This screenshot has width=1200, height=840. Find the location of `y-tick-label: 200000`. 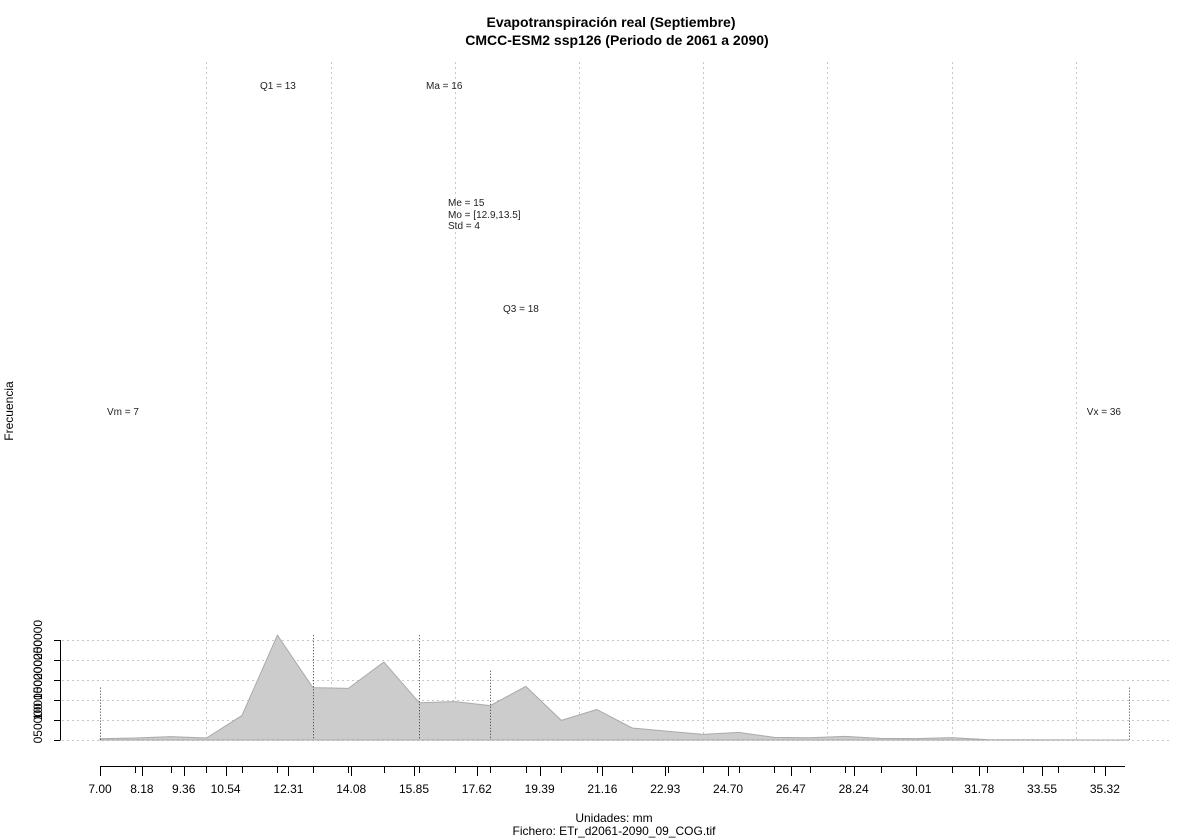

y-tick-label: 200000 is located at coordinates (38, 660).